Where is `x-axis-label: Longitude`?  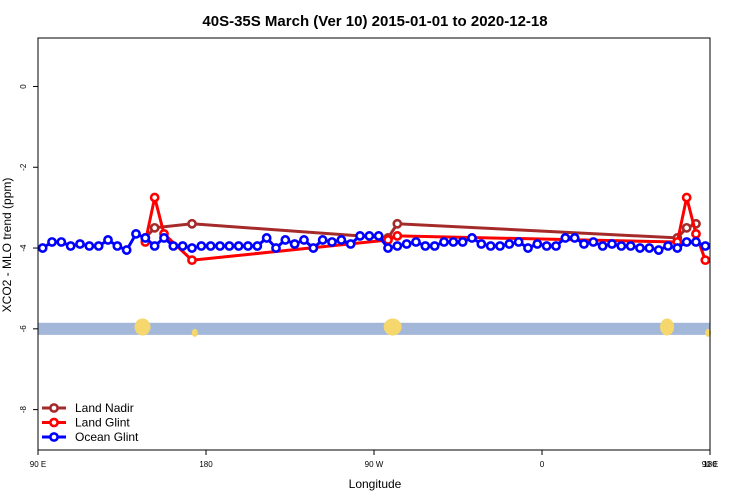
x-axis-label: Longitude is located at coordinates (375, 484).